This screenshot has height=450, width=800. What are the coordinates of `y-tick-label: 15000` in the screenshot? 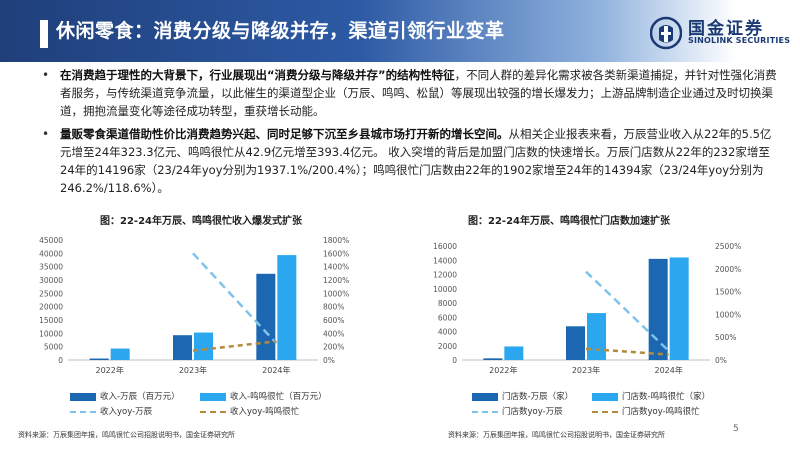 It's located at (51, 320).